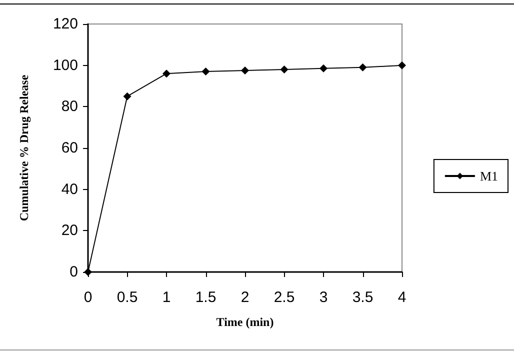 The width and height of the screenshot is (514, 352). I want to click on x-tick-label: 0.5, so click(127, 297).